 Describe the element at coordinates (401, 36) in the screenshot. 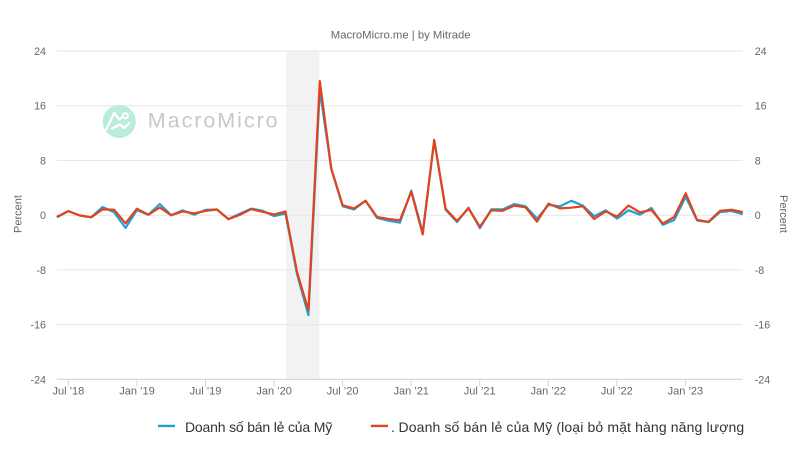

I see `svg-text: MacroMicro.me | by Mitrade` at that location.